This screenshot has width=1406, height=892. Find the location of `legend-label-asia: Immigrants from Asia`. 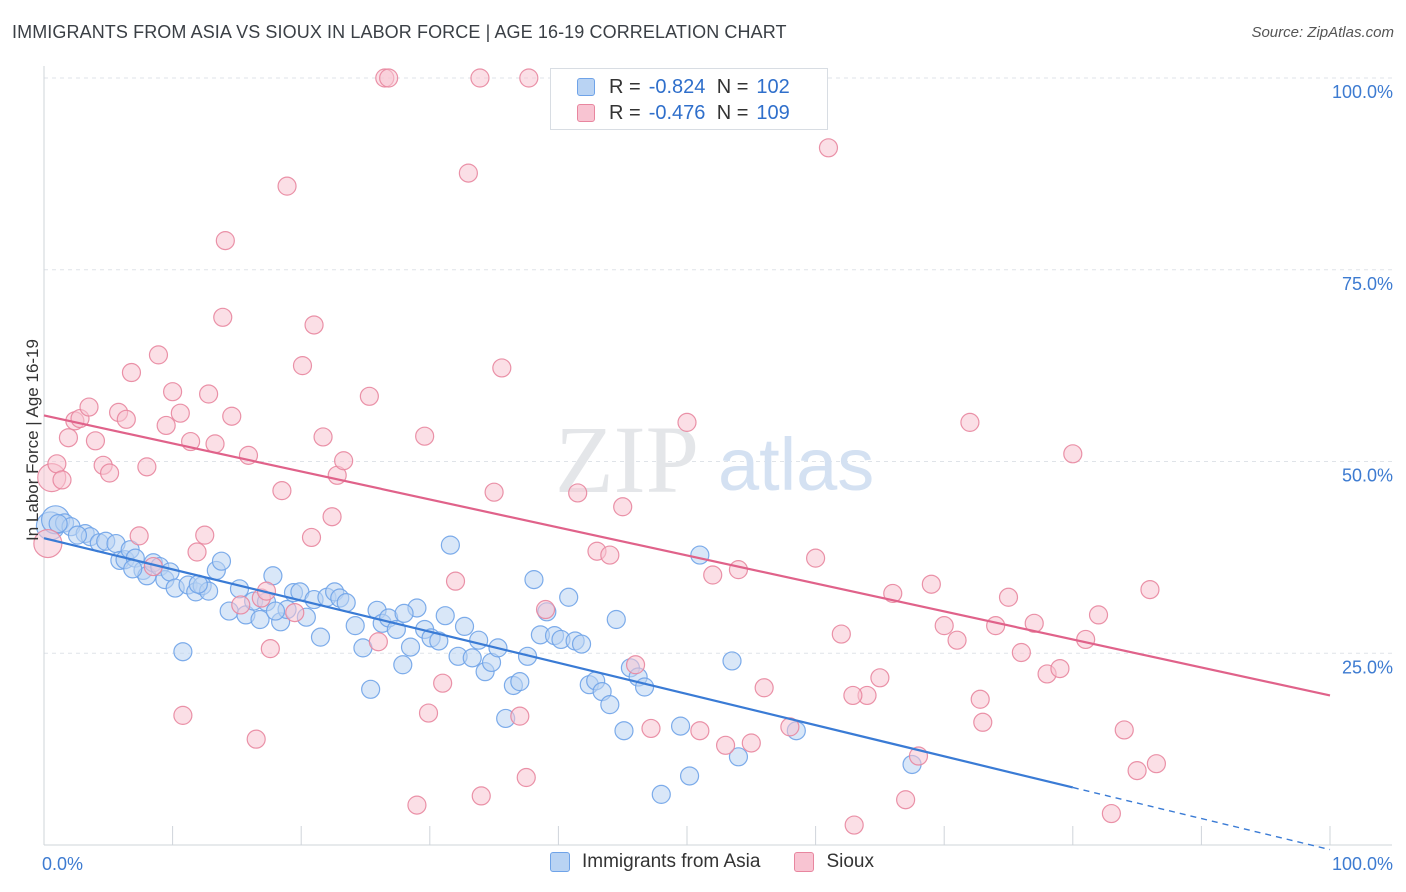

legend-label-asia: Immigrants from Asia is located at coordinates (671, 861).